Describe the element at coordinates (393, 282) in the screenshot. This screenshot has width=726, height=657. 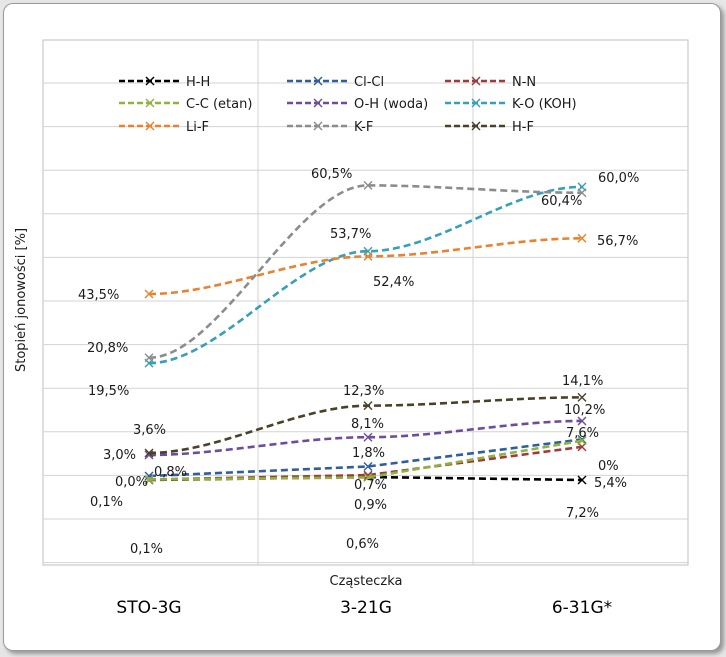
I see `data-label: 52,4%` at that location.